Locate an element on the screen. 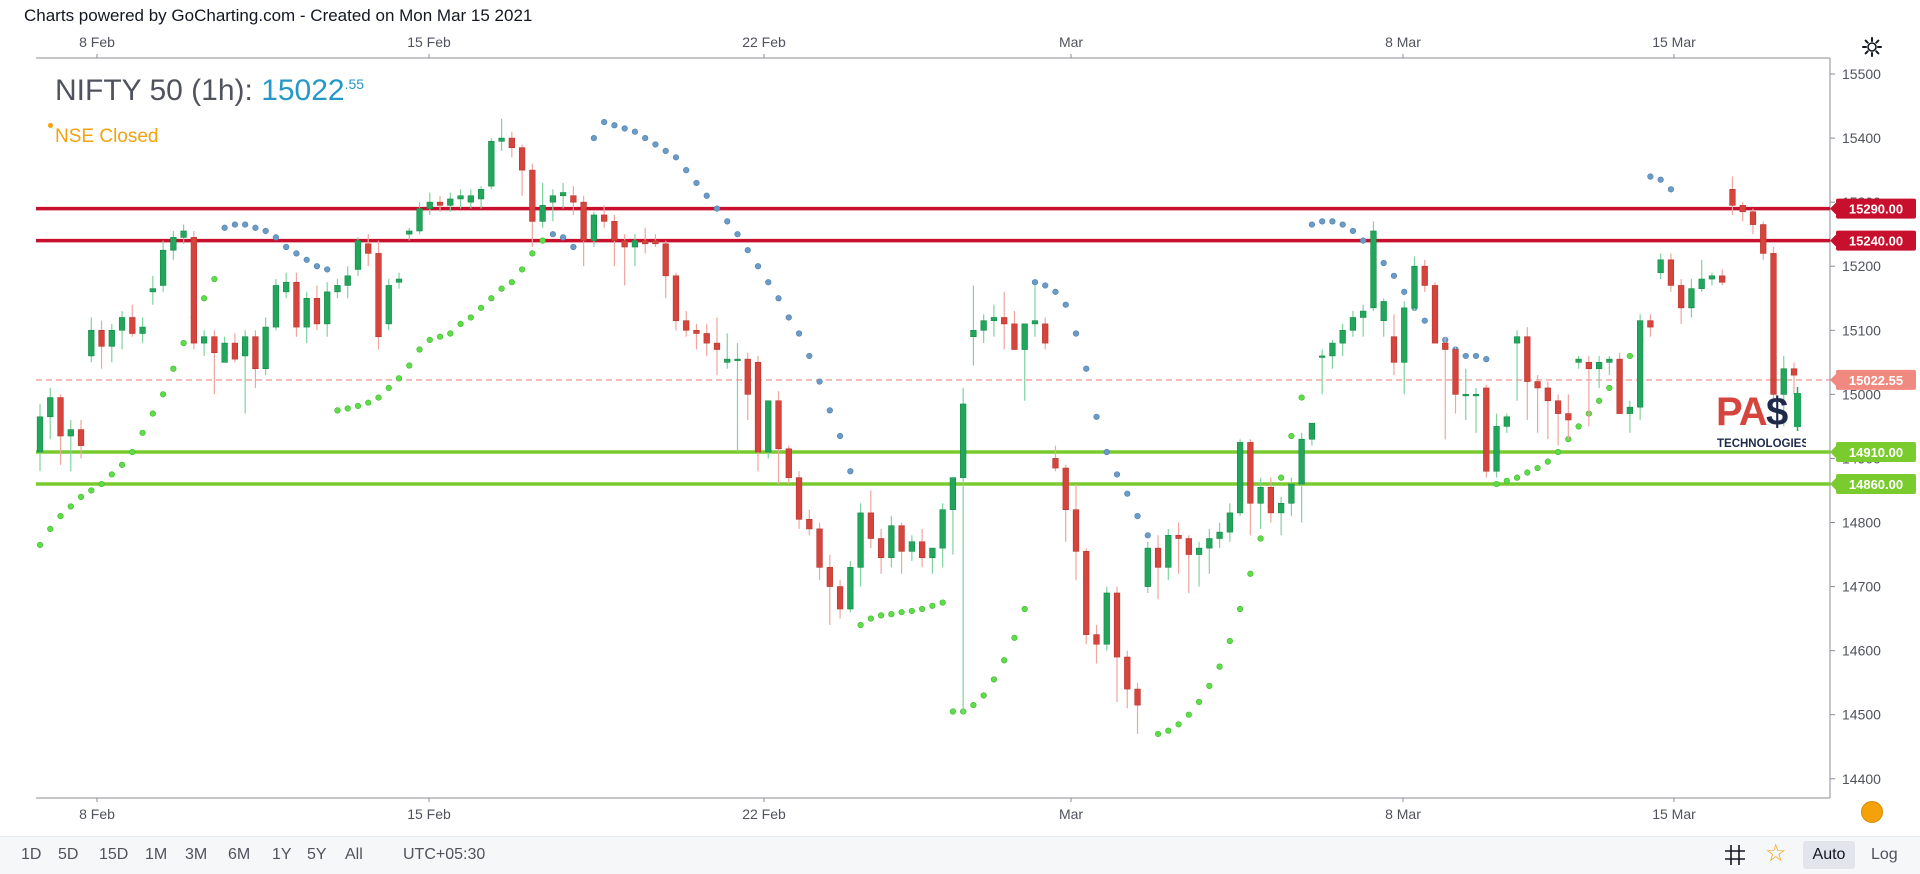  auto-scale-button: Auto is located at coordinates (1829, 855).